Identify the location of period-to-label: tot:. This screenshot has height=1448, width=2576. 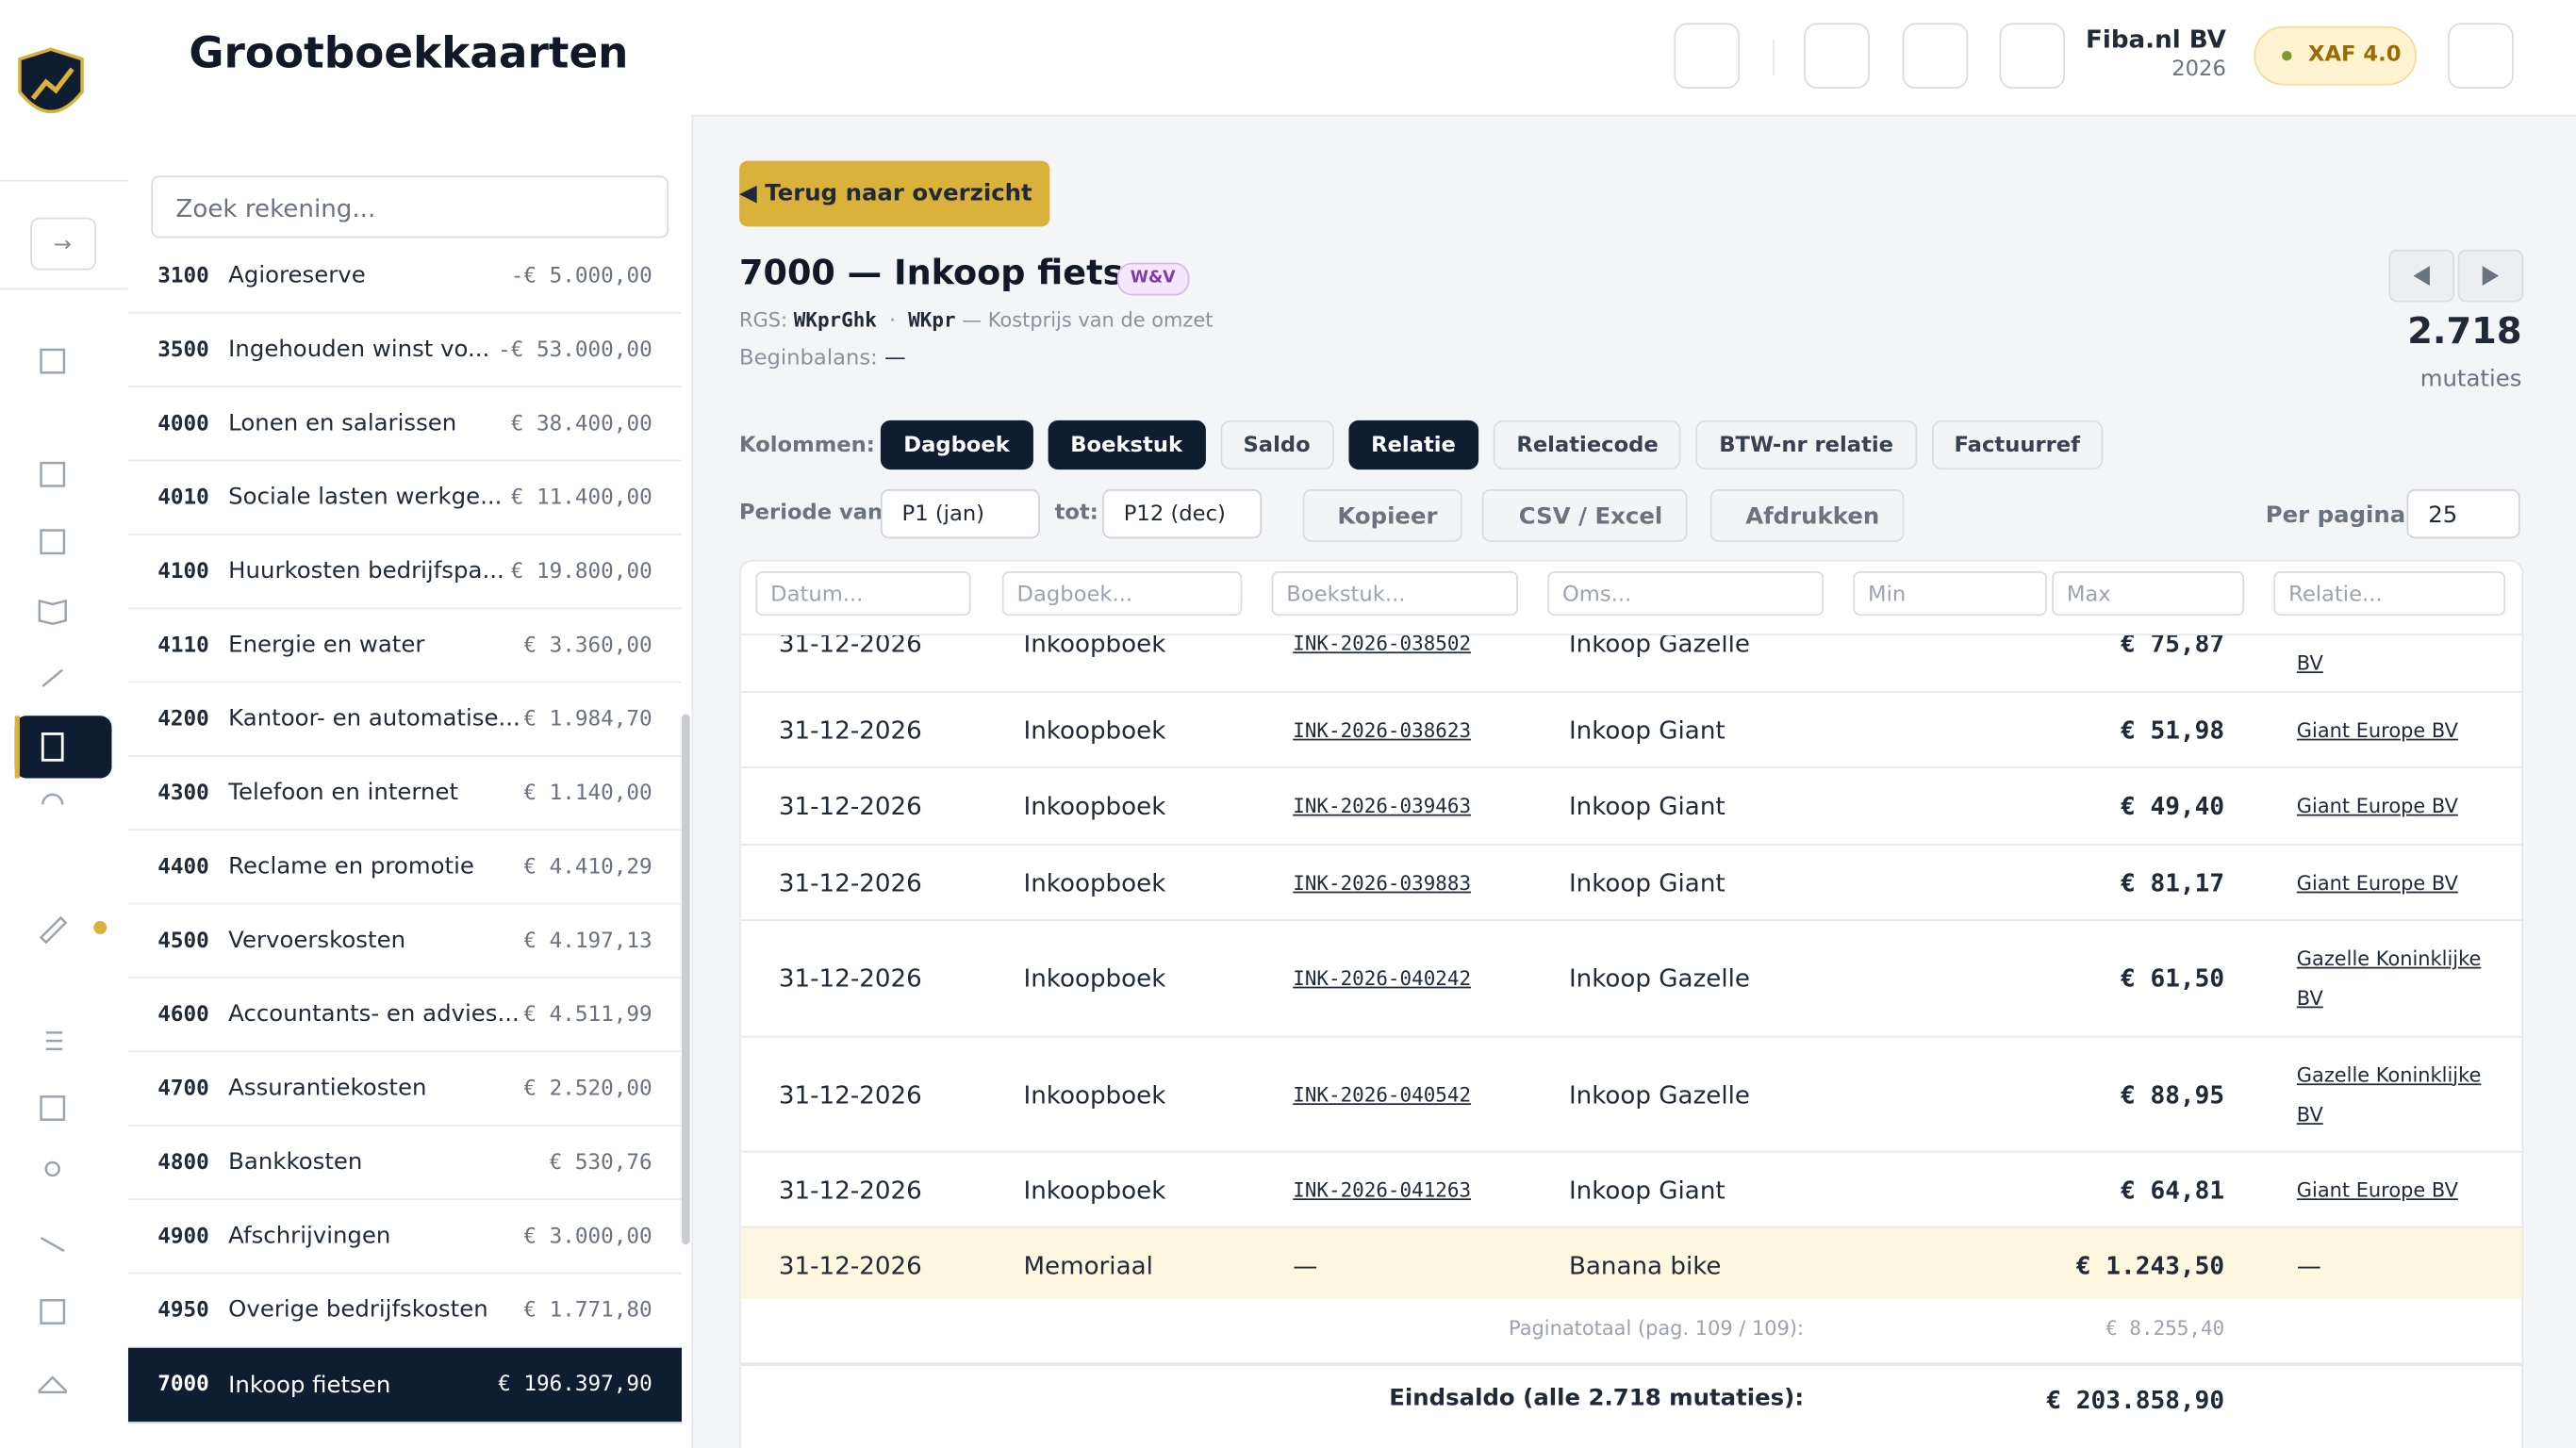
(1076, 513).